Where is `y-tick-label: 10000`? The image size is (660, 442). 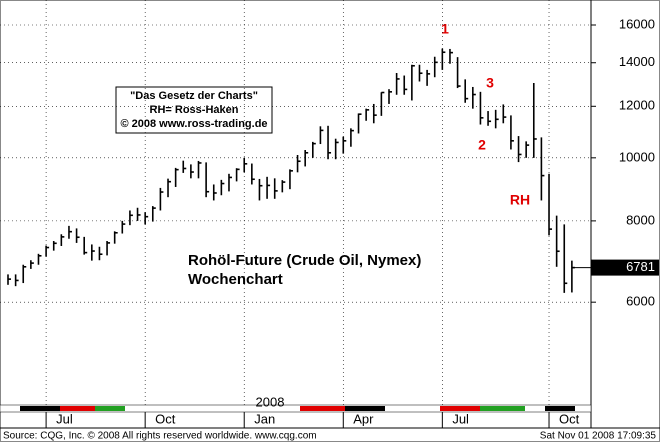 y-tick-label: 10000 is located at coordinates (637, 156).